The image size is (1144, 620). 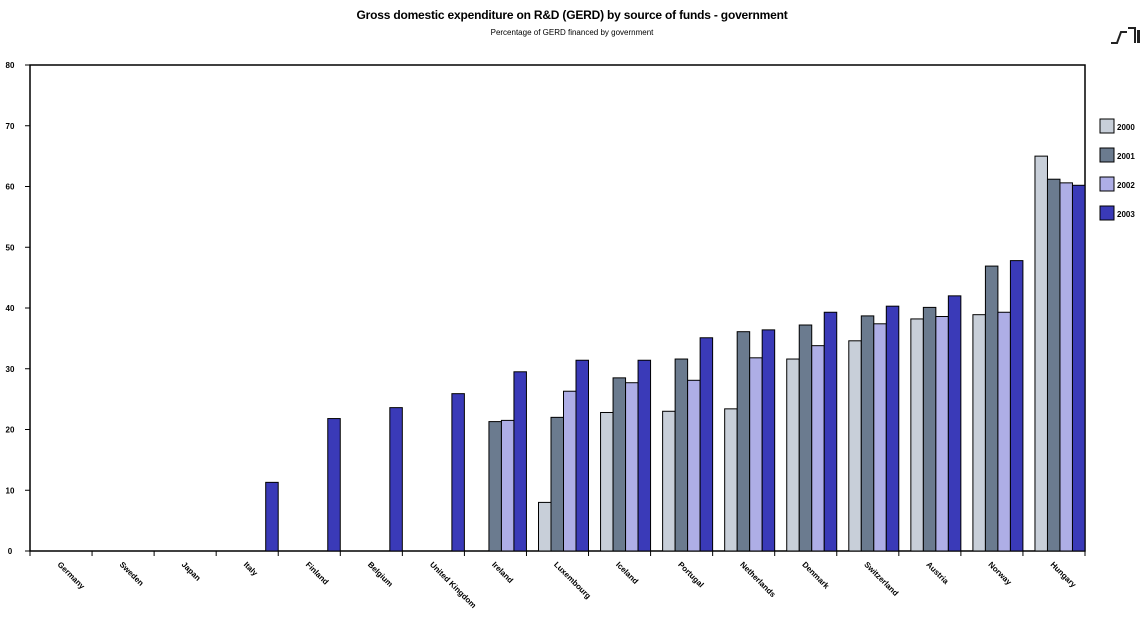 What do you see at coordinates (991, 408) in the screenshot?
I see `bar-2001-norway` at bounding box center [991, 408].